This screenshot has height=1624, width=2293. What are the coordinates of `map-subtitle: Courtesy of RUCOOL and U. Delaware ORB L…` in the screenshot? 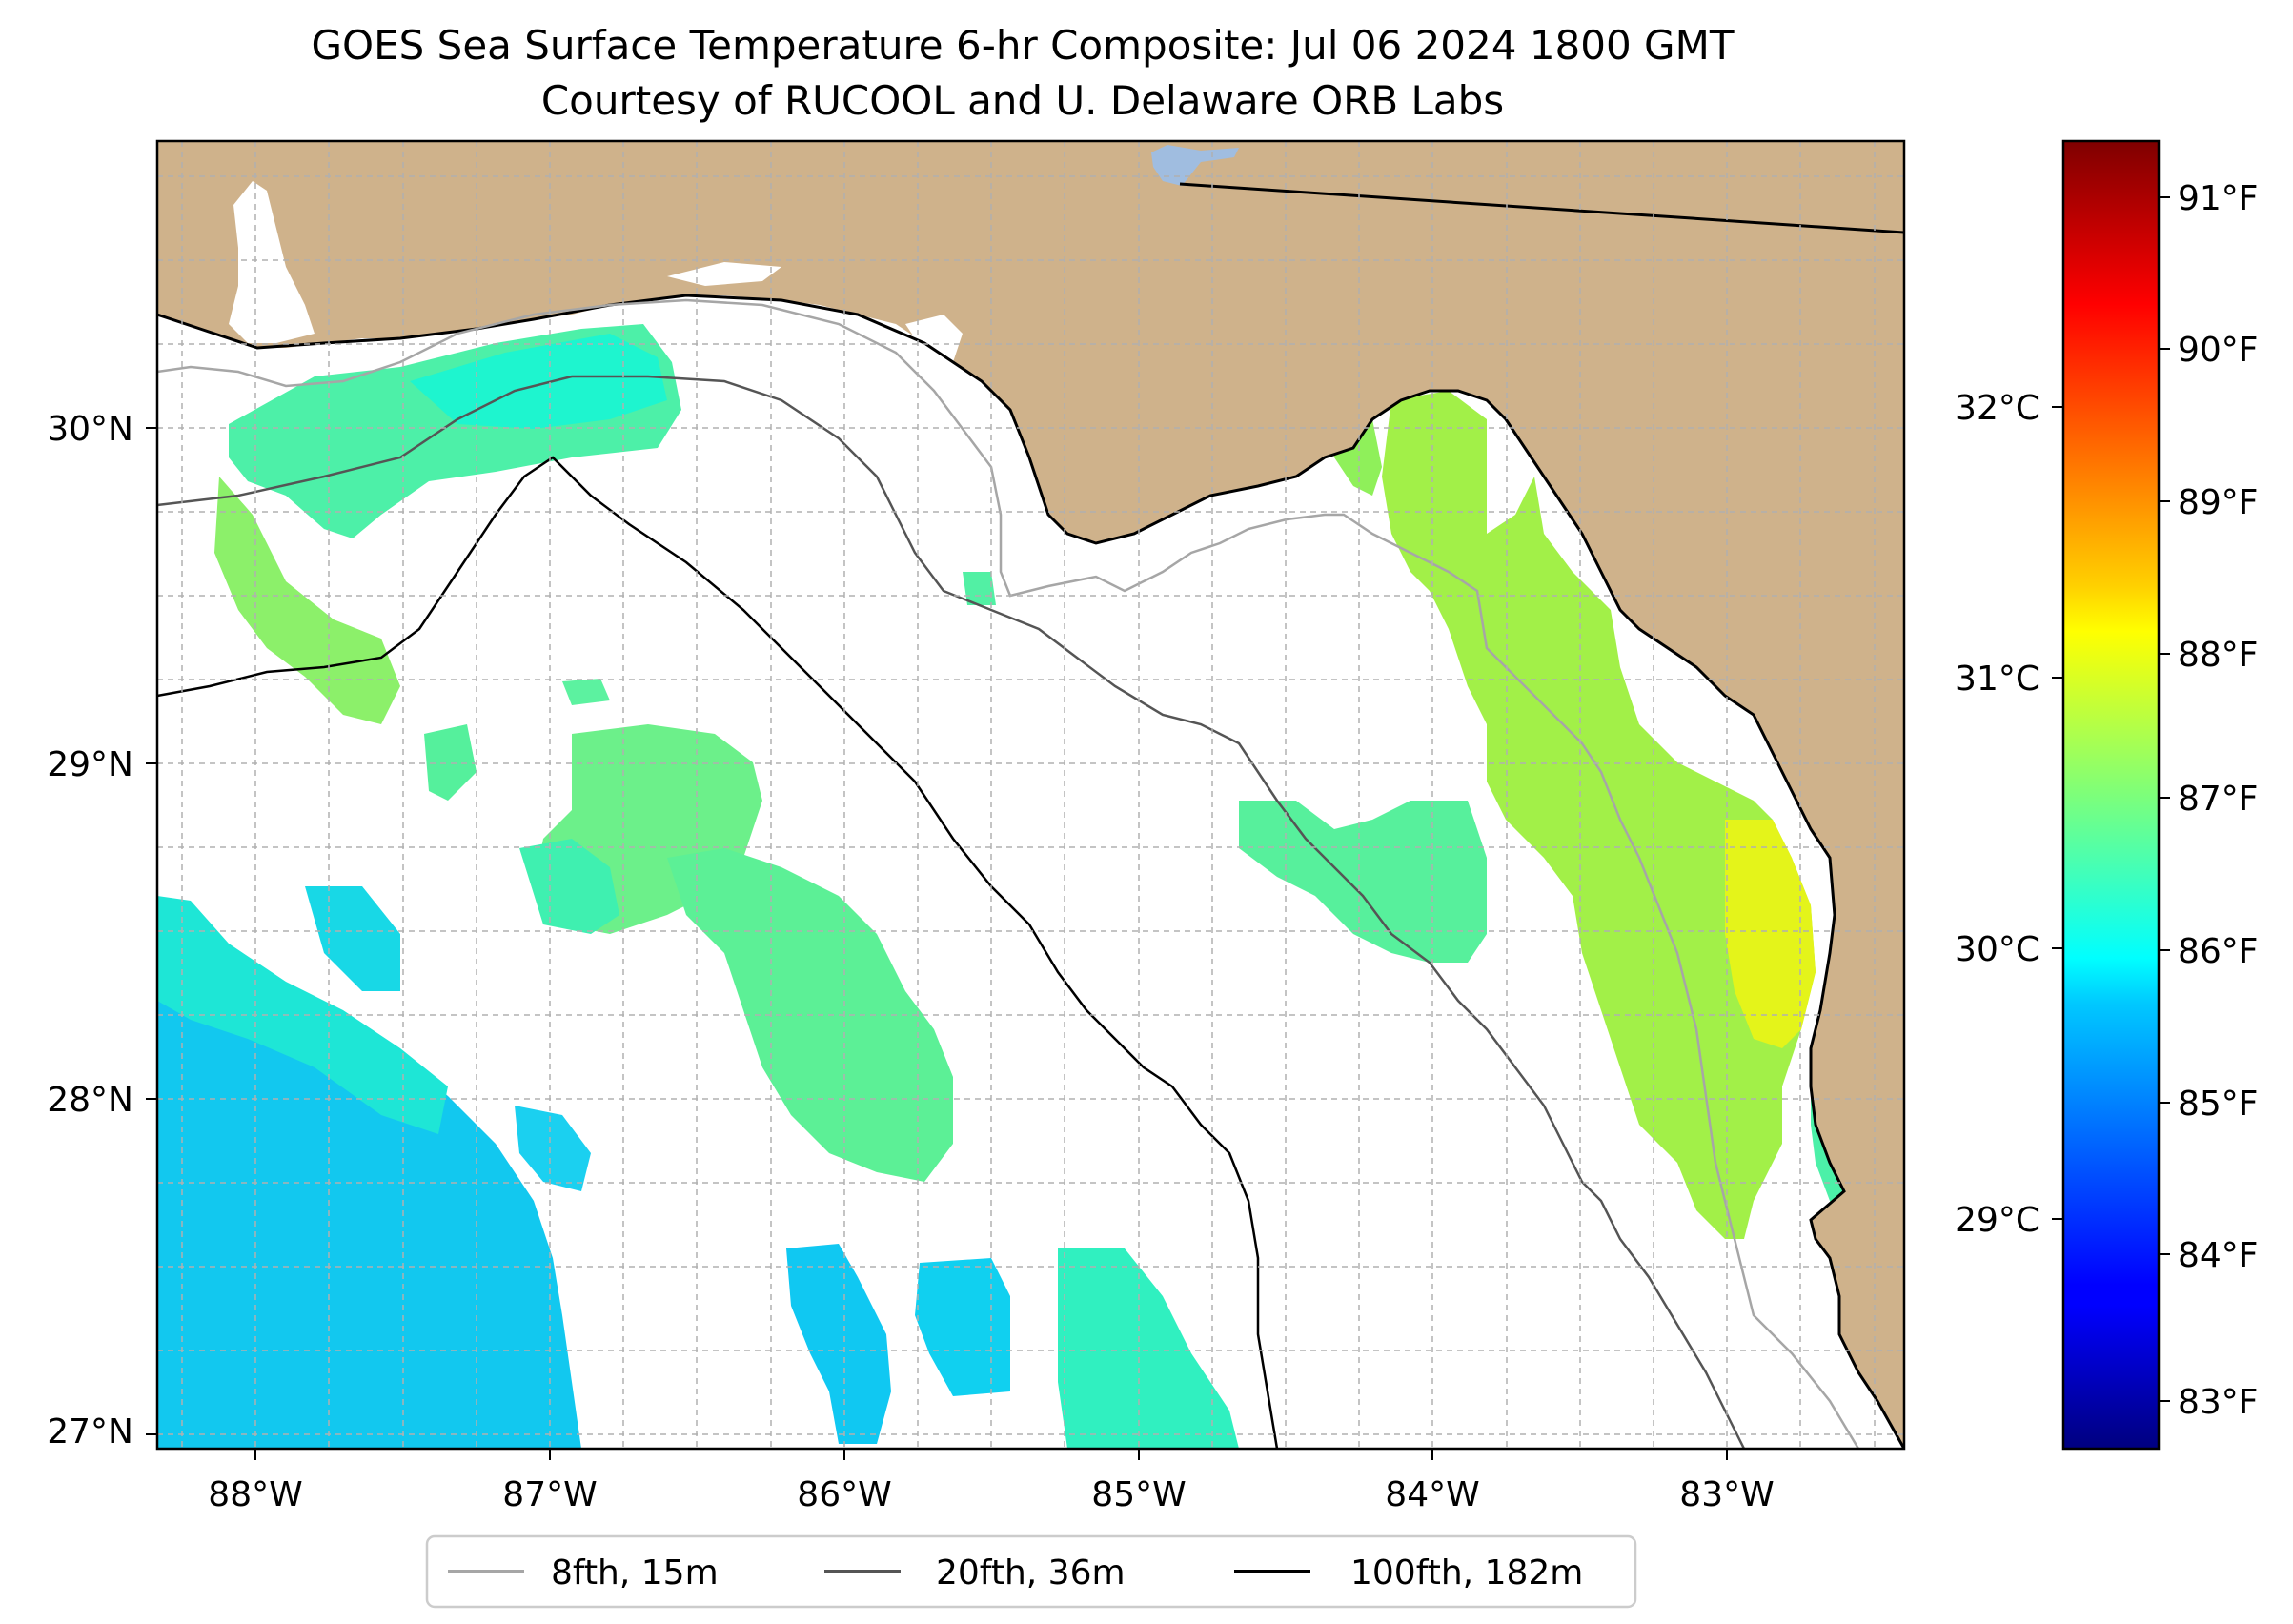 It's located at (1023, 100).